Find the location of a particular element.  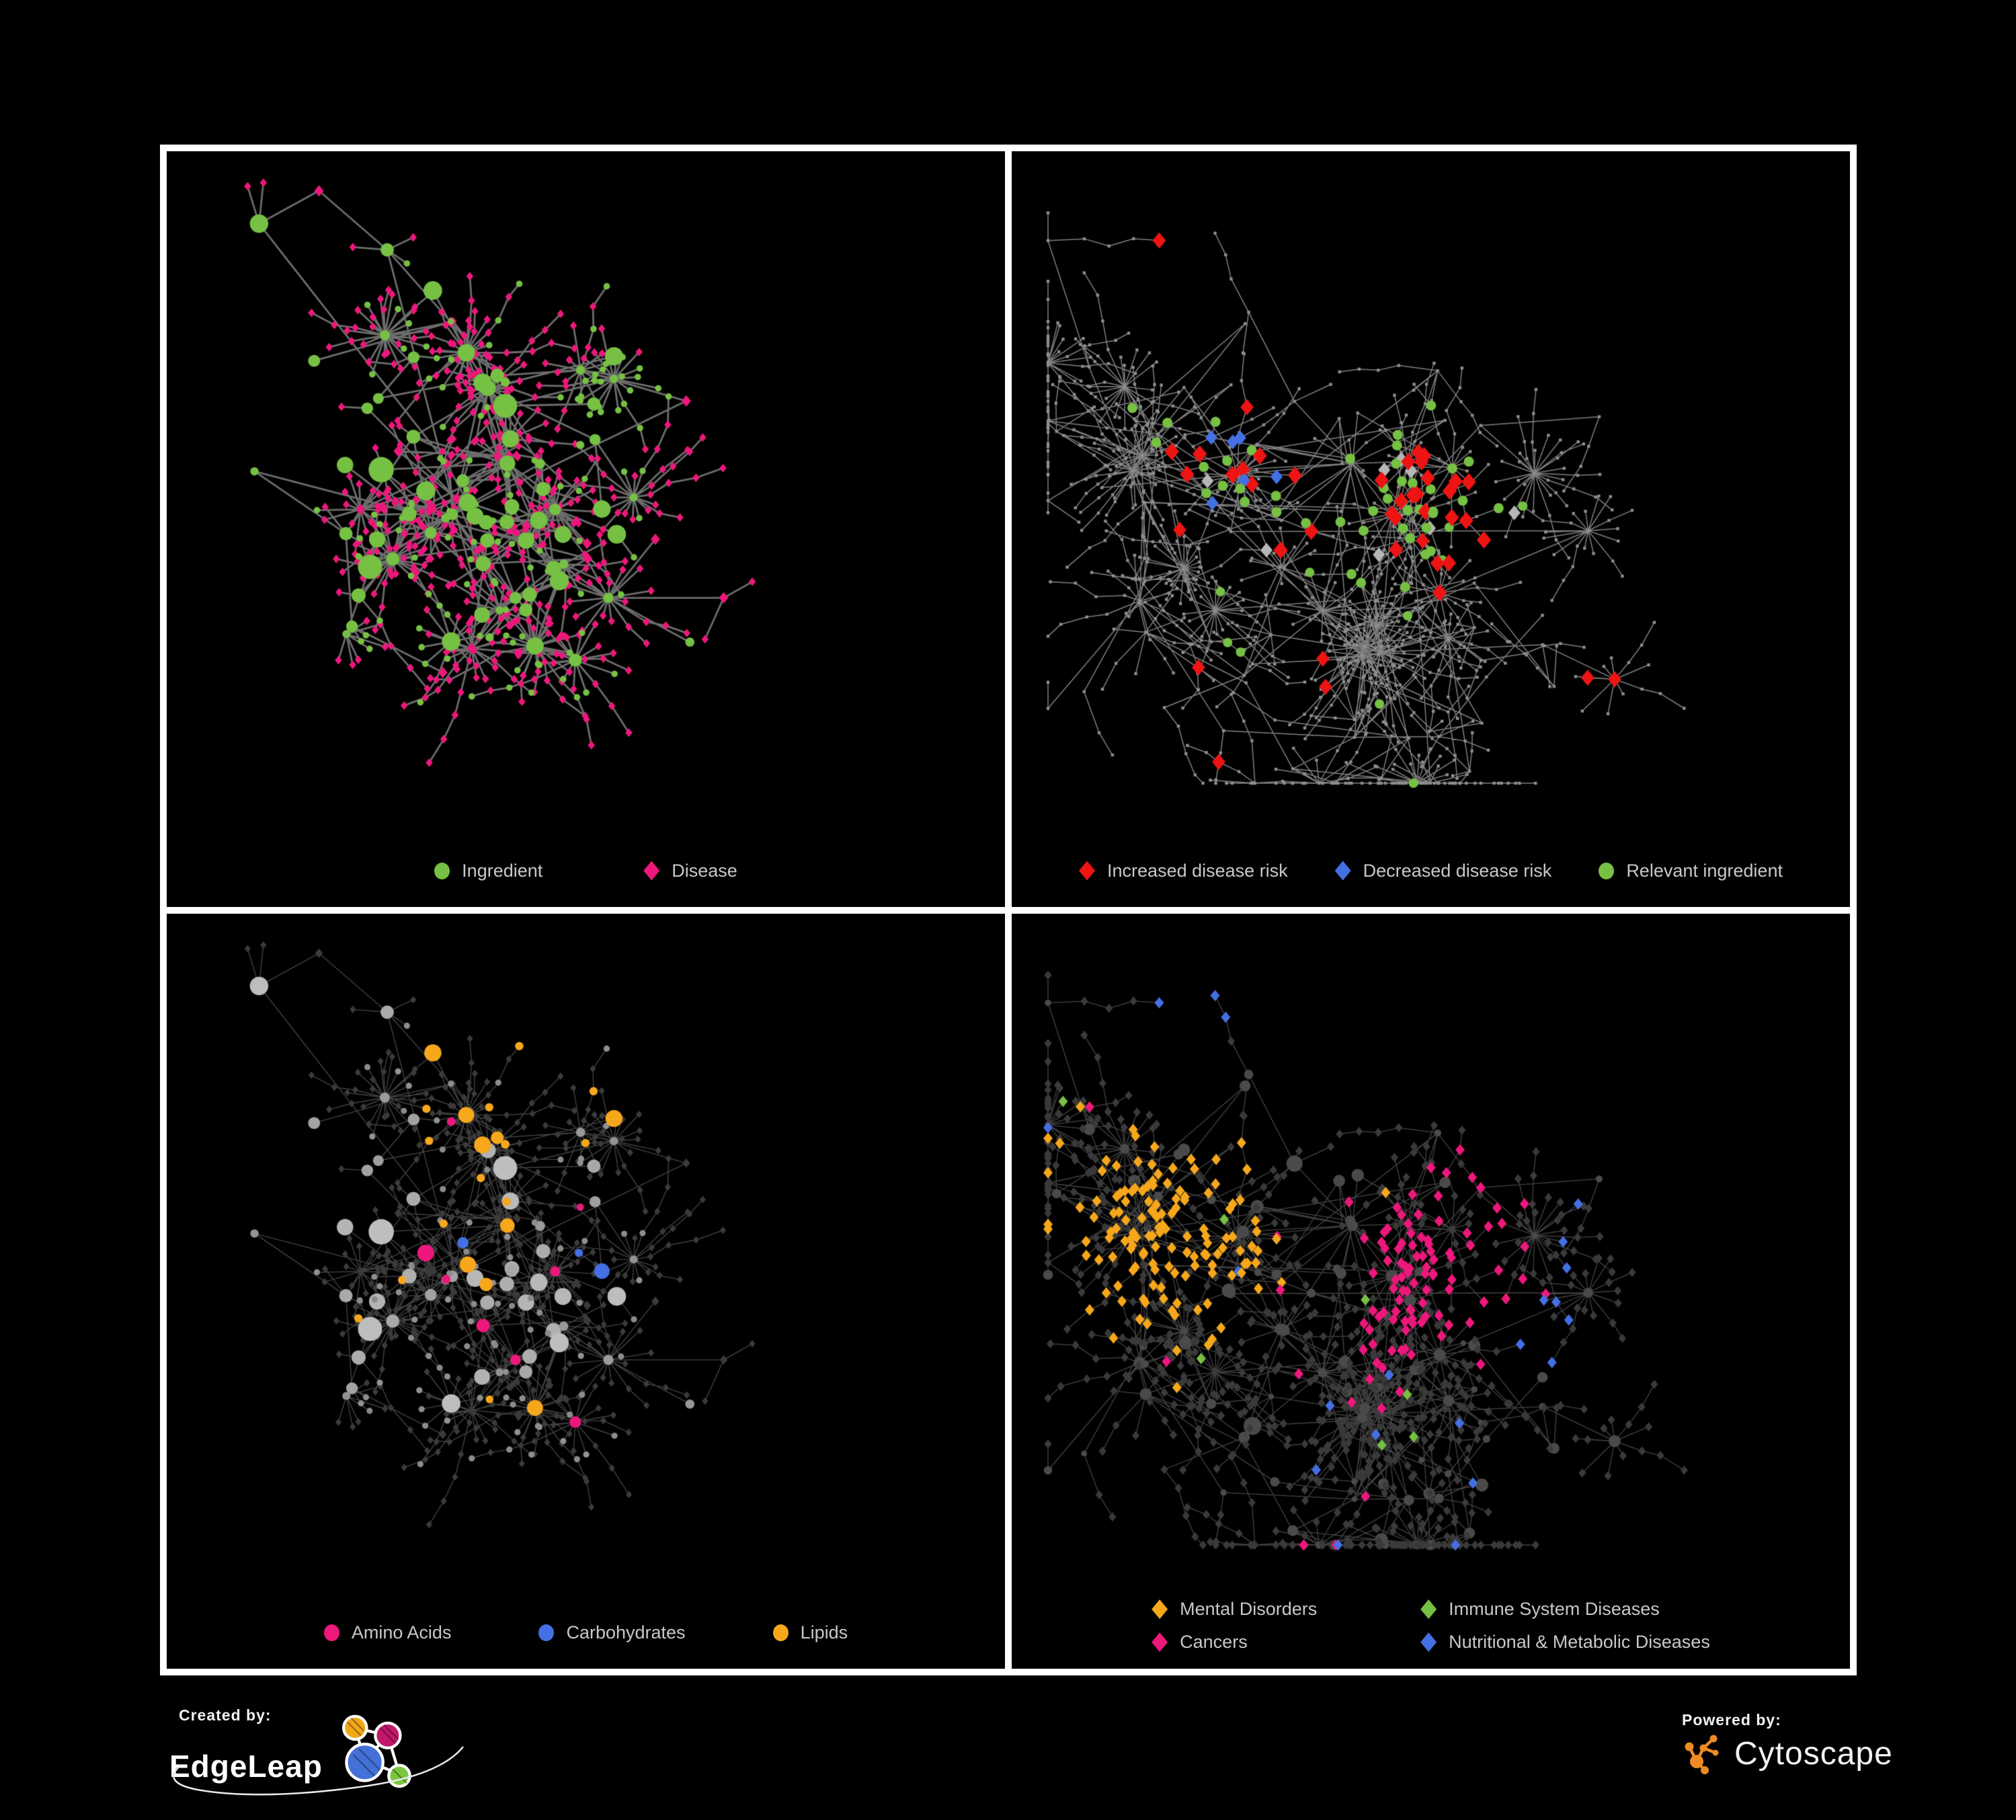

legend-label: Lipids is located at coordinates (824, 1632).